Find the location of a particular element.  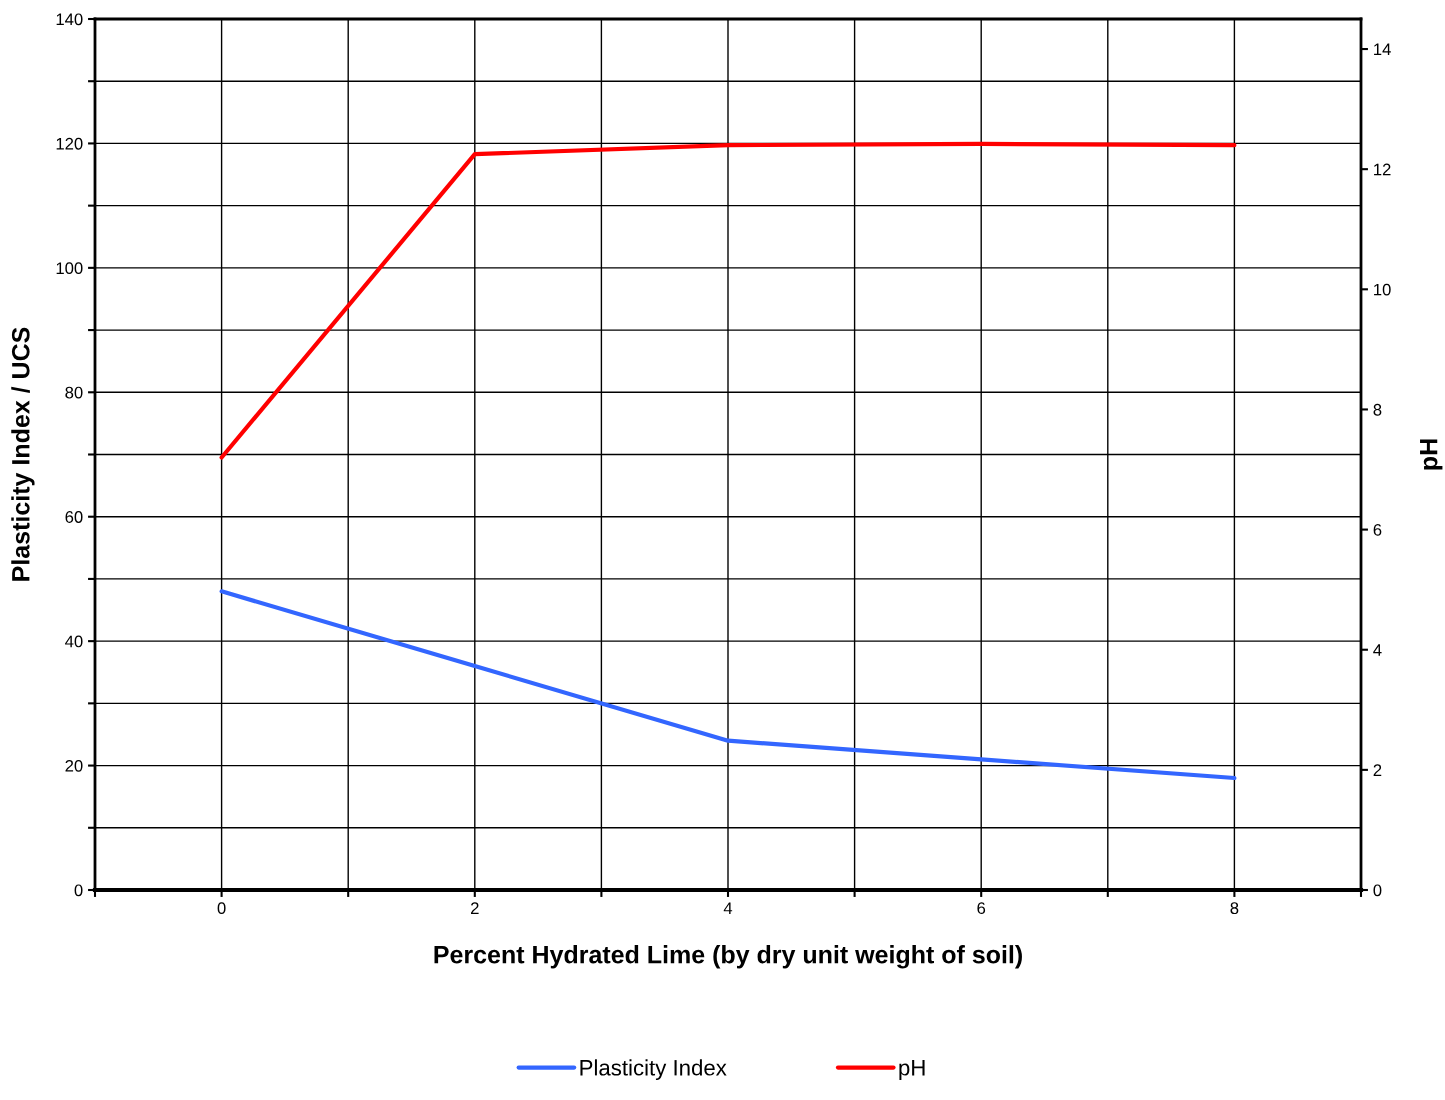

y2-axis-title: pH is located at coordinates (1431, 454).